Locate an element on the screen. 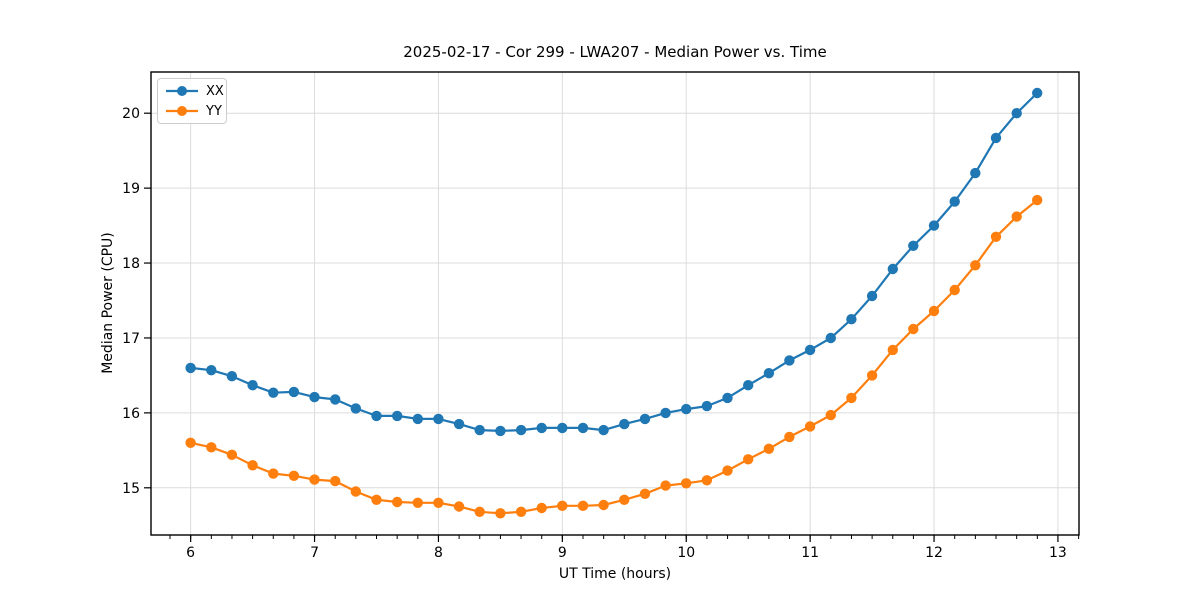 This screenshot has height=600, width=1200. y-axis-label: Median Power (CPU) is located at coordinates (108, 303).